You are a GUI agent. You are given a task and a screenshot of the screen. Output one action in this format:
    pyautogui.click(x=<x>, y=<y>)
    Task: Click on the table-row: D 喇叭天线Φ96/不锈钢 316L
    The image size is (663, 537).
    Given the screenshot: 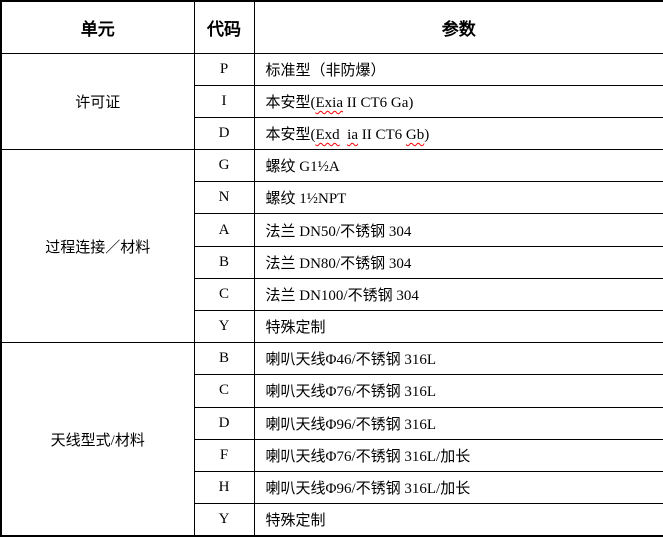 What is the action you would take?
    pyautogui.click(x=332, y=423)
    